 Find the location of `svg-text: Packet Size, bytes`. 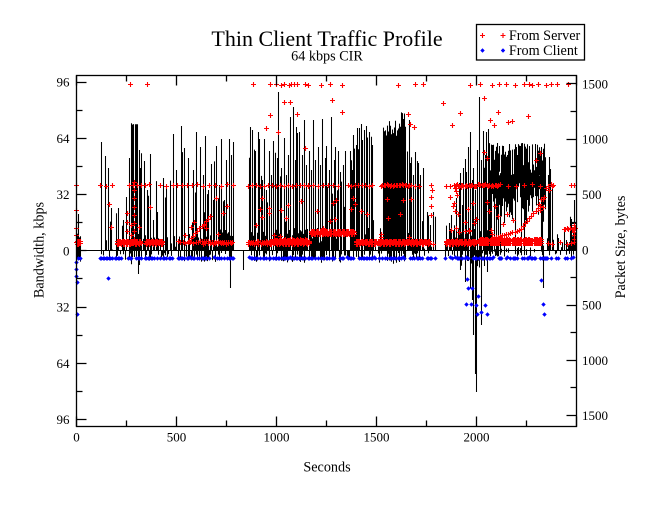

svg-text: Packet Size, bytes is located at coordinates (621, 246).